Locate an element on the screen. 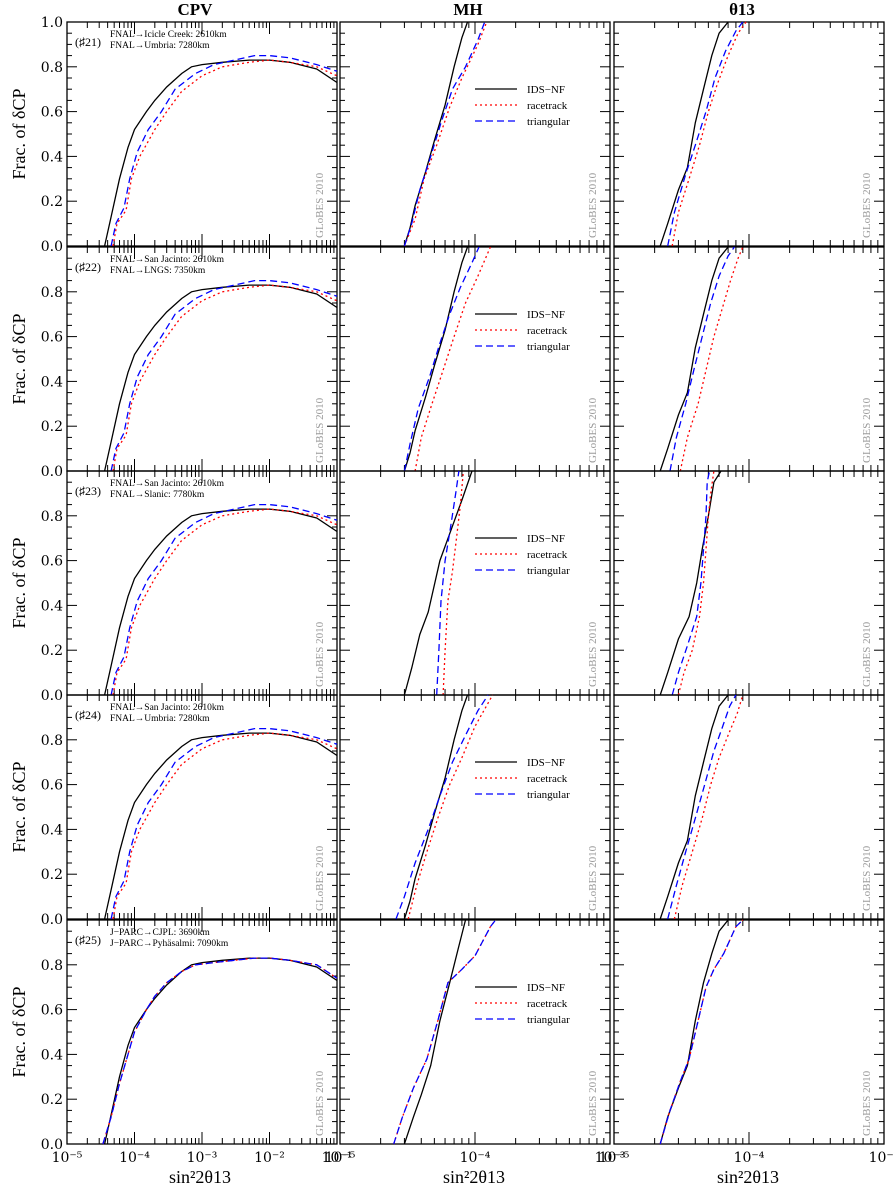 The width and height of the screenshot is (893, 1190). baseline-text: FNAL→LNGS: 7350km is located at coordinates (158, 271).